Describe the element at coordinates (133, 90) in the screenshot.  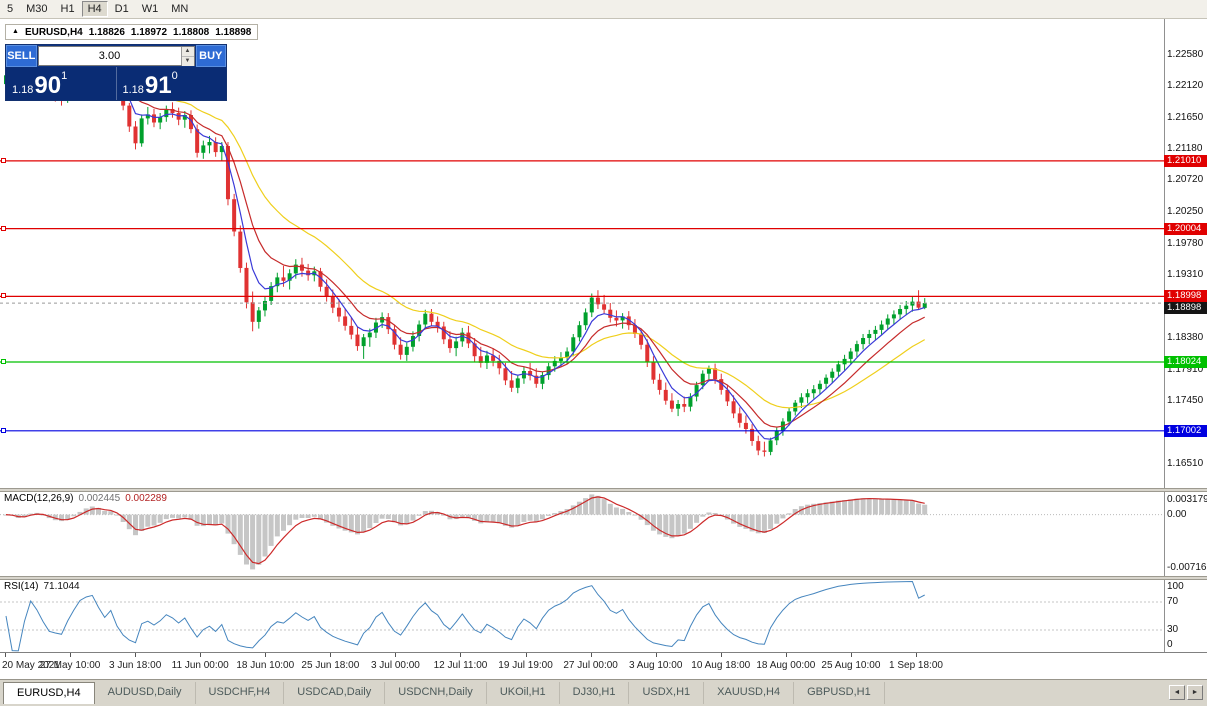
I see `ask-prefix: 1.18` at that location.